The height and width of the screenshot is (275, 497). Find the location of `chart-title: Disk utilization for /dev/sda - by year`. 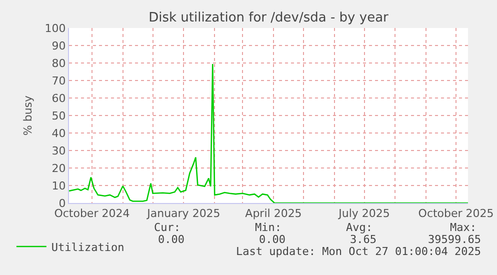

chart-title: Disk utilization for /dev/sda - by year is located at coordinates (269, 18).